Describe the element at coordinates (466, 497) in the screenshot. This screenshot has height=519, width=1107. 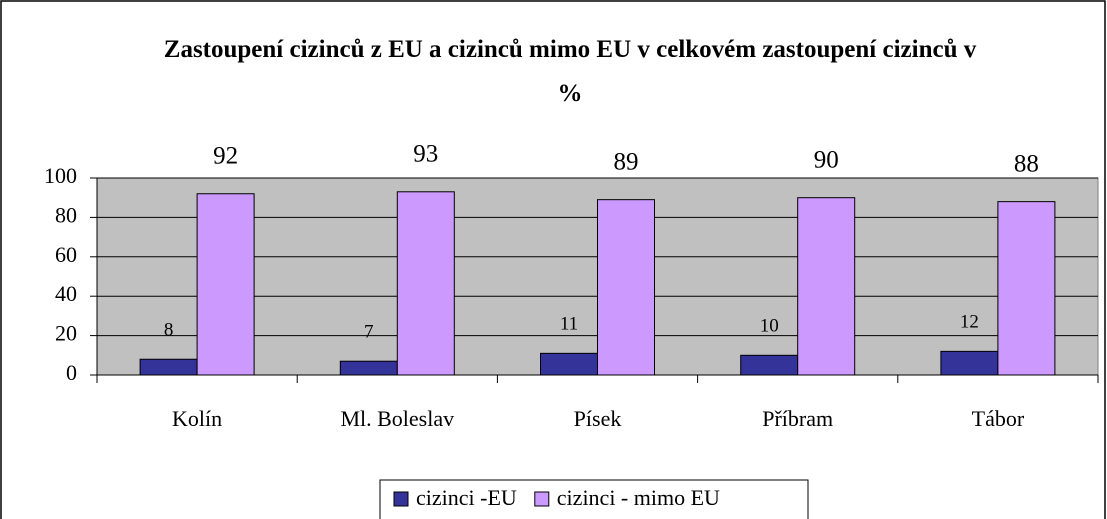
I see `legend-label: cizinci -EU` at that location.